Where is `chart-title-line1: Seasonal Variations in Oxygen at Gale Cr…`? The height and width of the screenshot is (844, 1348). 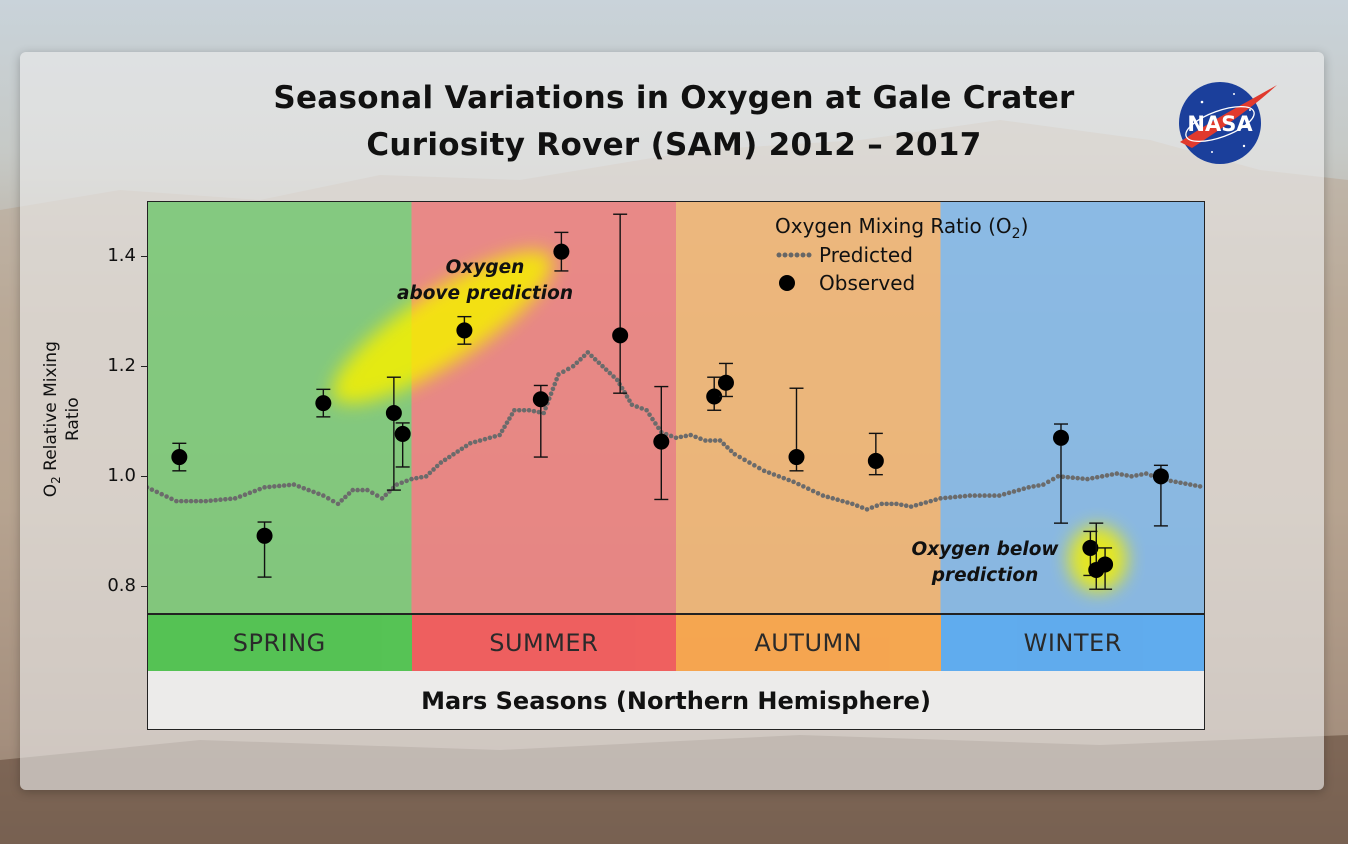
chart-title-line1: Seasonal Variations in Oxygen at Gale Cr… is located at coordinates (674, 98).